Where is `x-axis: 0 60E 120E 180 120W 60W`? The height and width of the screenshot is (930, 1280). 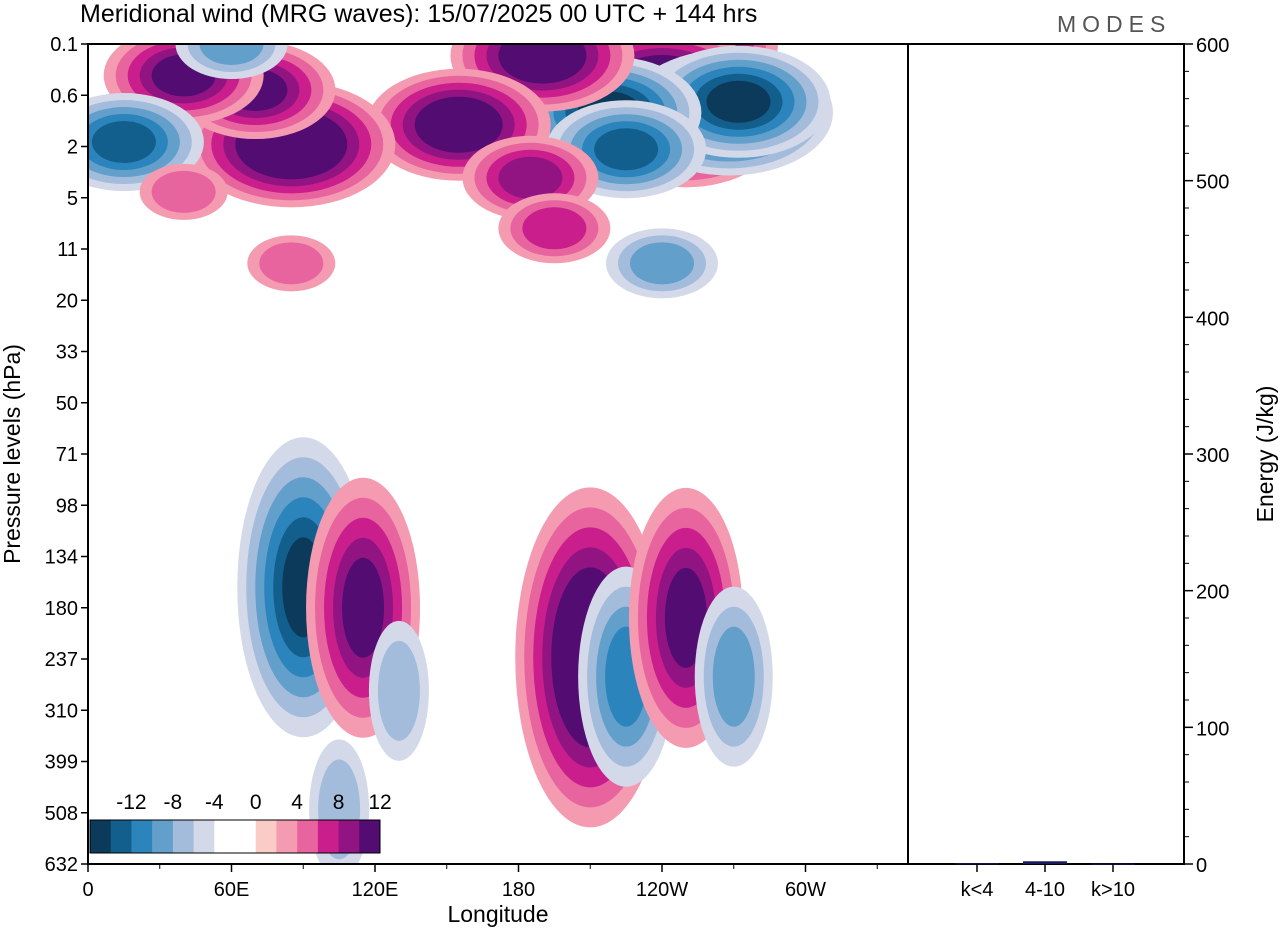
x-axis: 0 60E 120E 180 120W 60W is located at coordinates (480, 882).